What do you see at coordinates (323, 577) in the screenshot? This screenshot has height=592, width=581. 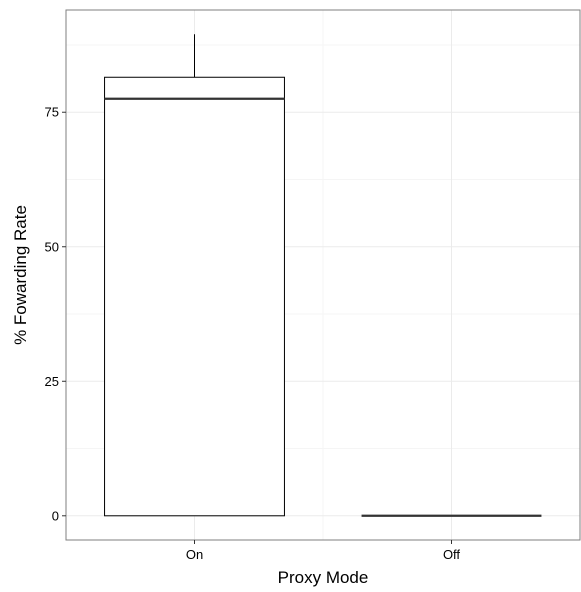 I see `x-axis-title: Proxy Mode` at bounding box center [323, 577].